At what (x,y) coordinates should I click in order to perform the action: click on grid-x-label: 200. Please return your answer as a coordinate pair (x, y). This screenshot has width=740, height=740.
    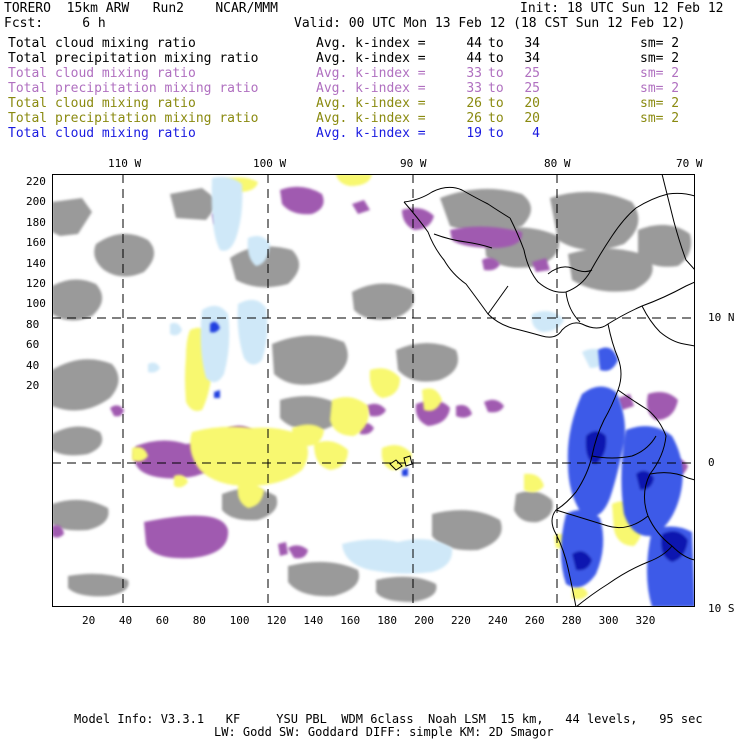
    Looking at the image, I should click on (424, 620).